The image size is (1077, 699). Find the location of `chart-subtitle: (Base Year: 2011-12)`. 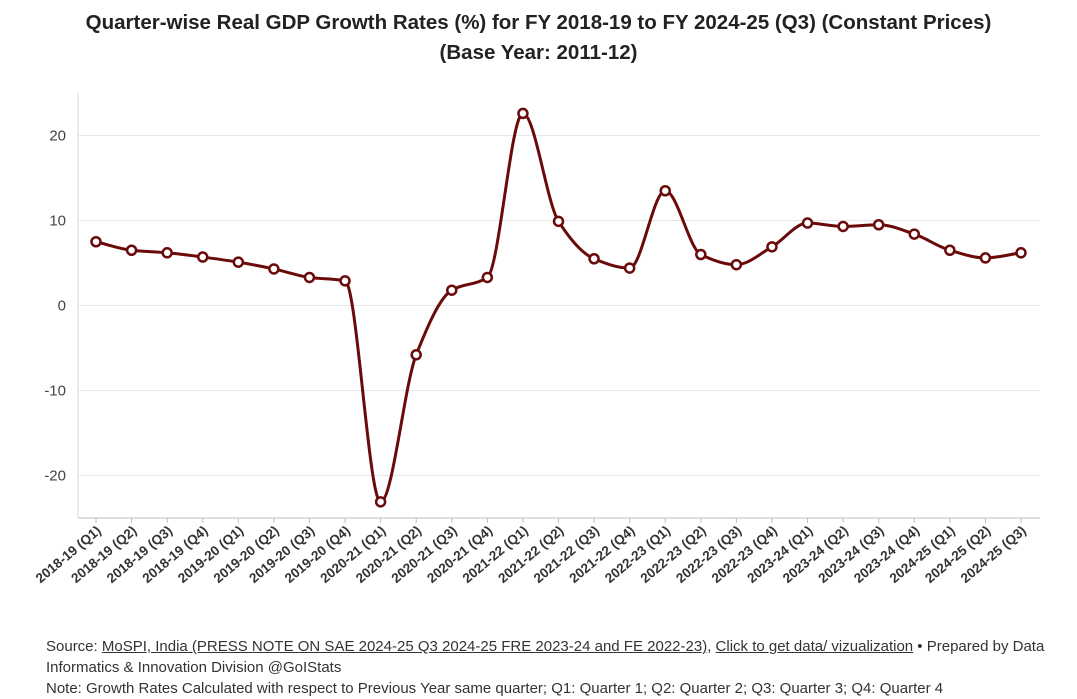

chart-subtitle: (Base Year: 2011-12) is located at coordinates (538, 52).